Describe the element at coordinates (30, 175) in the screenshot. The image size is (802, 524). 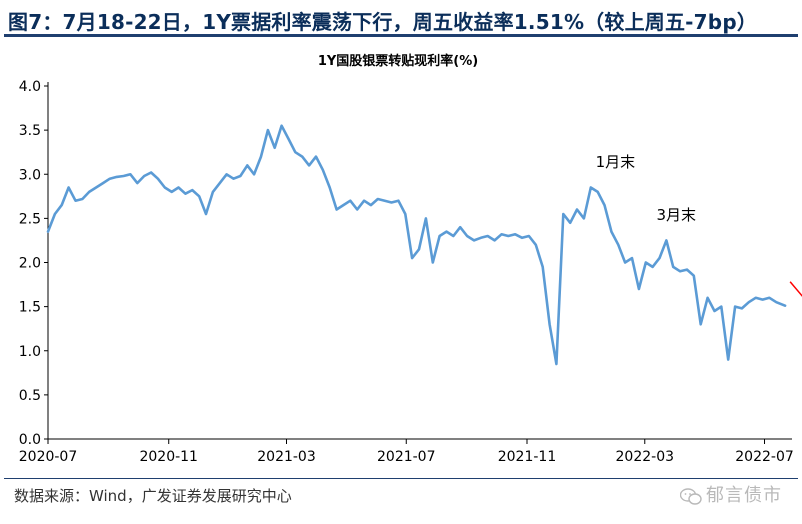
I see `y-tick-label: 3.0` at that location.